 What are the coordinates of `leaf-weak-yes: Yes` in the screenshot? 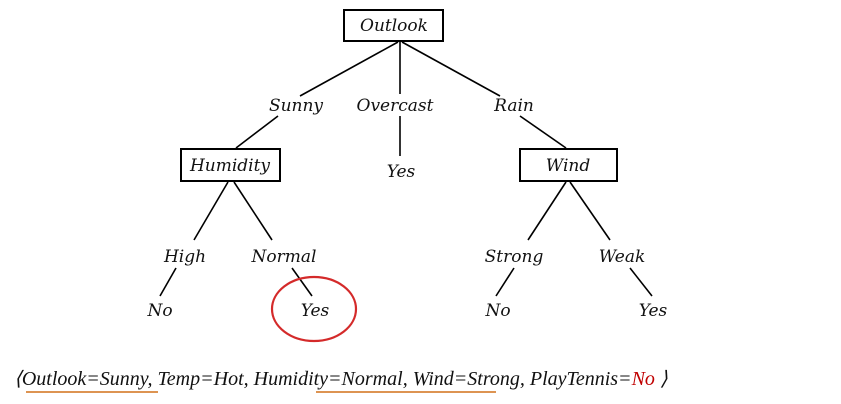 It's located at (653, 311).